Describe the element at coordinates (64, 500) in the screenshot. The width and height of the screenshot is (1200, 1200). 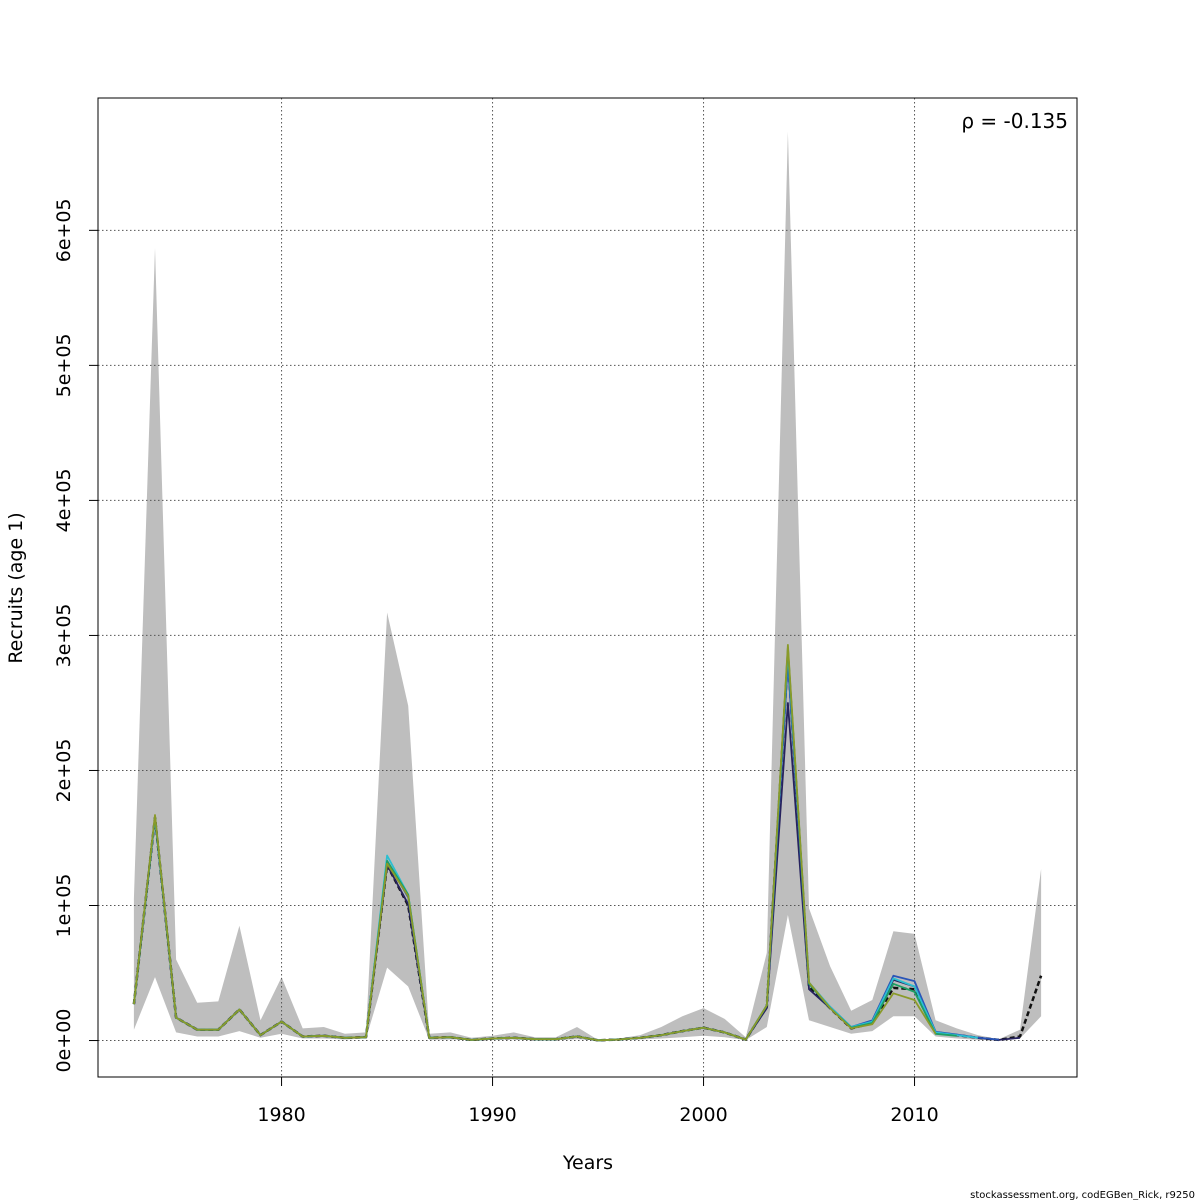
I see `y-tick-label: 4e+05` at that location.